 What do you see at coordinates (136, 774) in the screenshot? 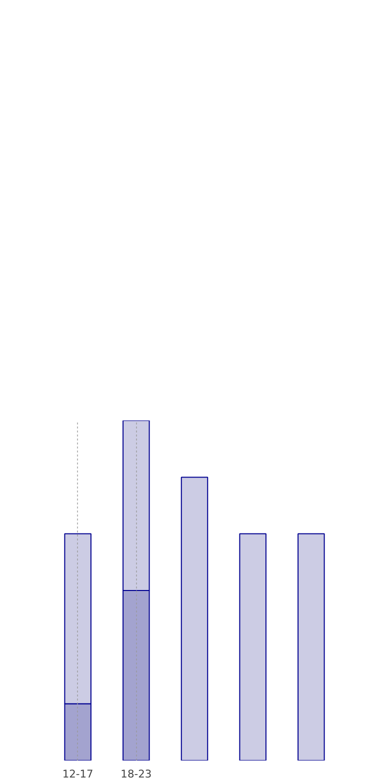
I see `x-tick-label: 18-23` at bounding box center [136, 774].